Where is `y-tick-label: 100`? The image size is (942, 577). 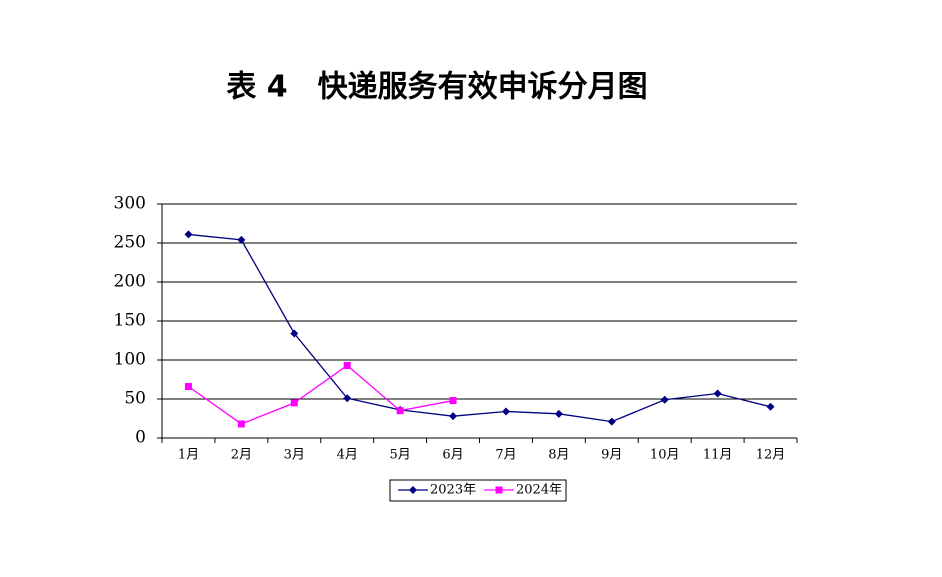
y-tick-label: 100 is located at coordinates (130, 360).